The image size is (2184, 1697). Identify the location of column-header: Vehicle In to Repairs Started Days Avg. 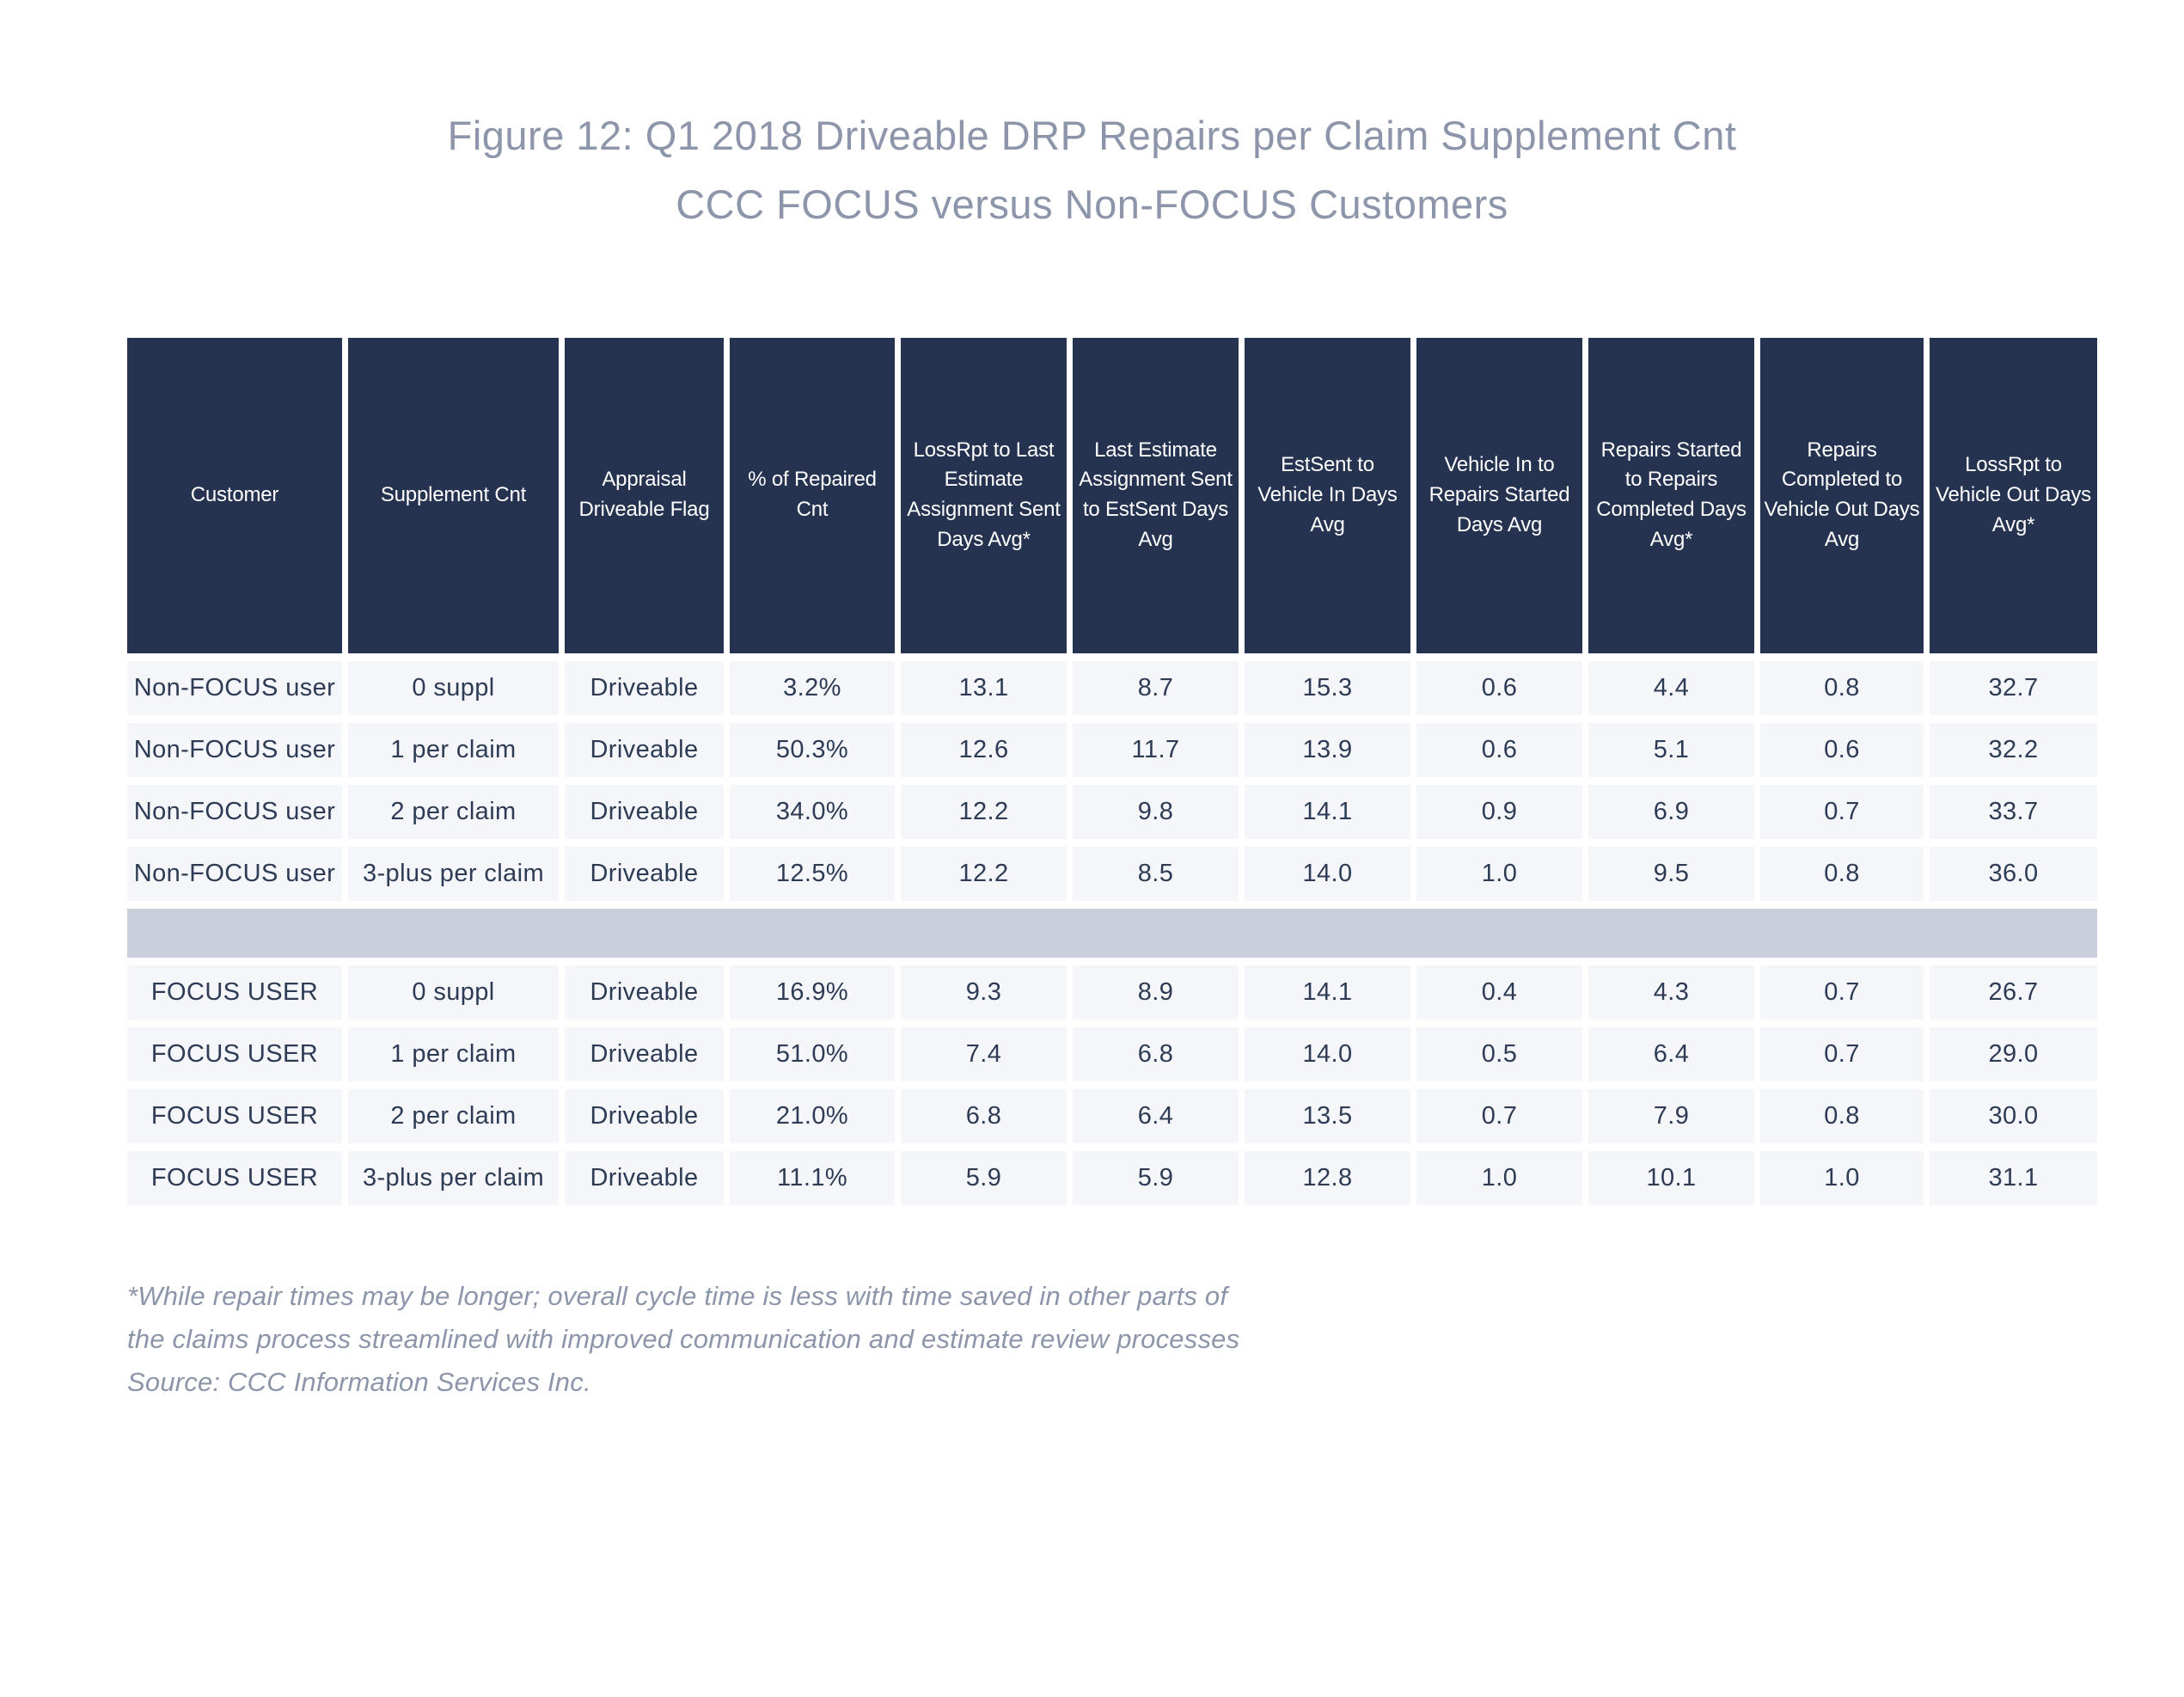
(1499, 495).